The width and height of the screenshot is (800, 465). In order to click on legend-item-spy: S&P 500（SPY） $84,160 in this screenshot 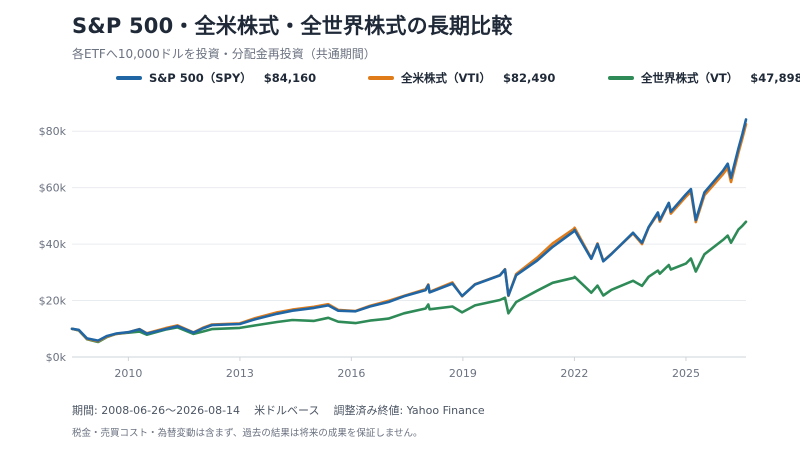, I will do `click(216, 78)`.